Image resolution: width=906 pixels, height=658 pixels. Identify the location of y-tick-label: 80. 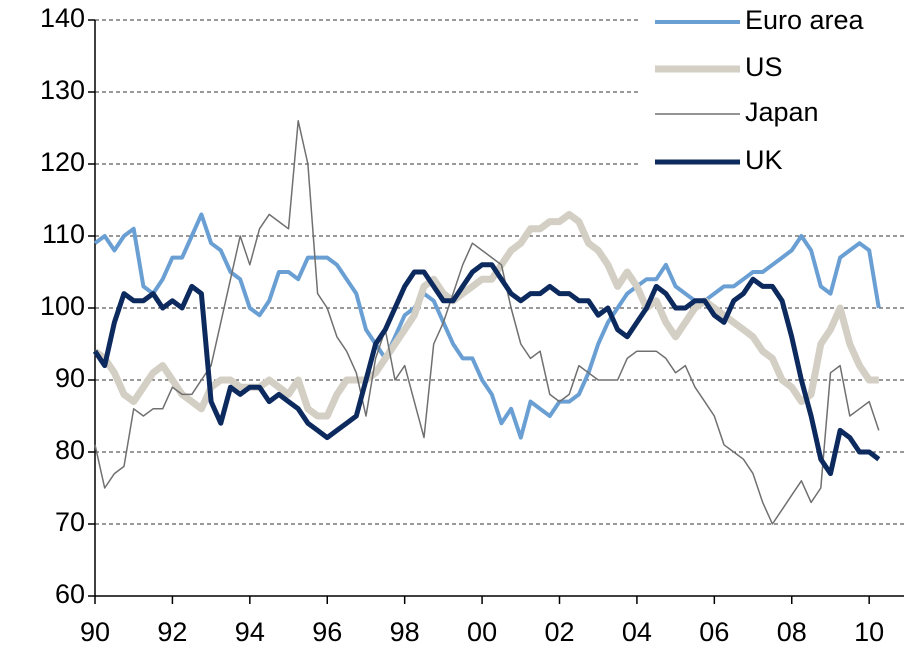
(70, 450).